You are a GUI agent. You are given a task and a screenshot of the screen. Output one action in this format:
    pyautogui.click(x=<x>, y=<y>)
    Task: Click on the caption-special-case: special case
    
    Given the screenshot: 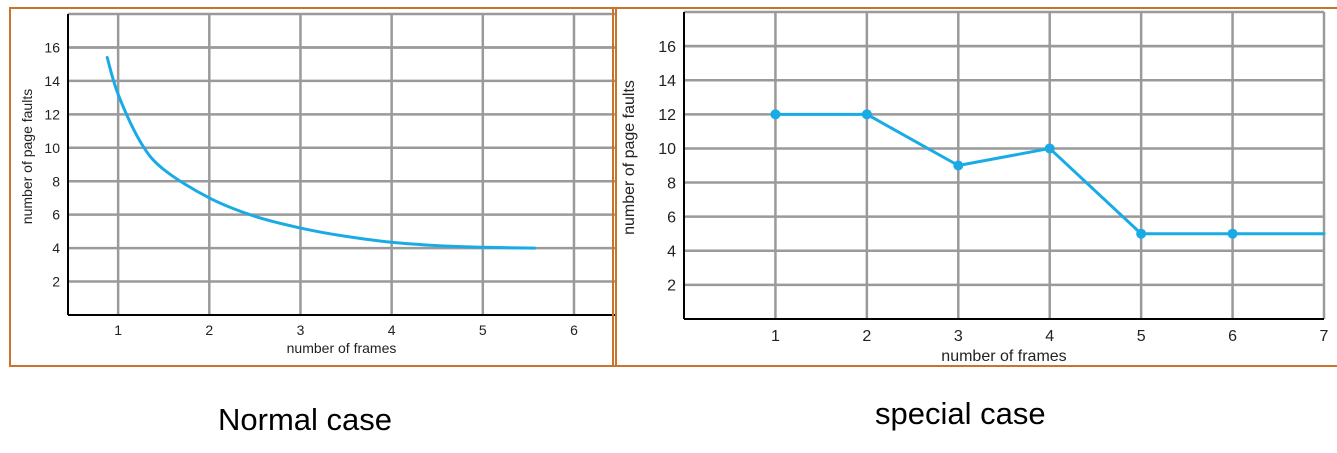 What is the action you would take?
    pyautogui.click(x=960, y=413)
    